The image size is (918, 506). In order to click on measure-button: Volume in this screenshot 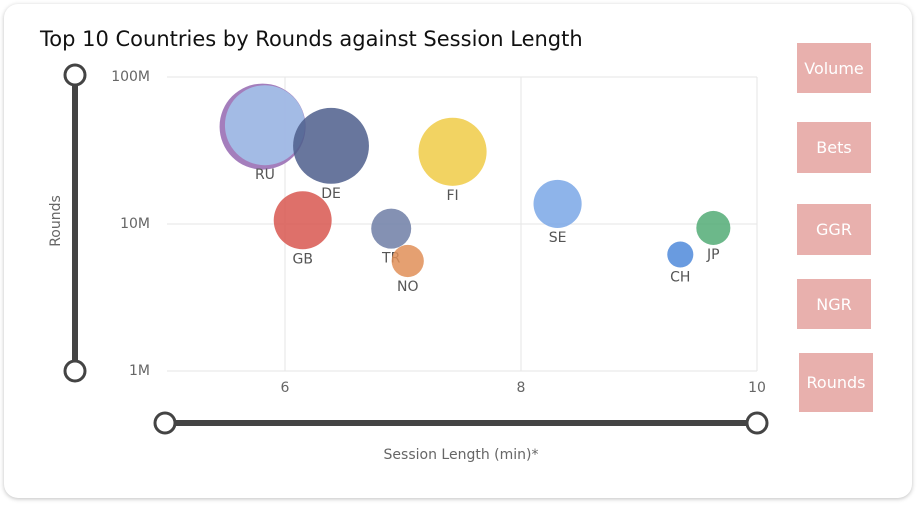, I will do `click(834, 68)`.